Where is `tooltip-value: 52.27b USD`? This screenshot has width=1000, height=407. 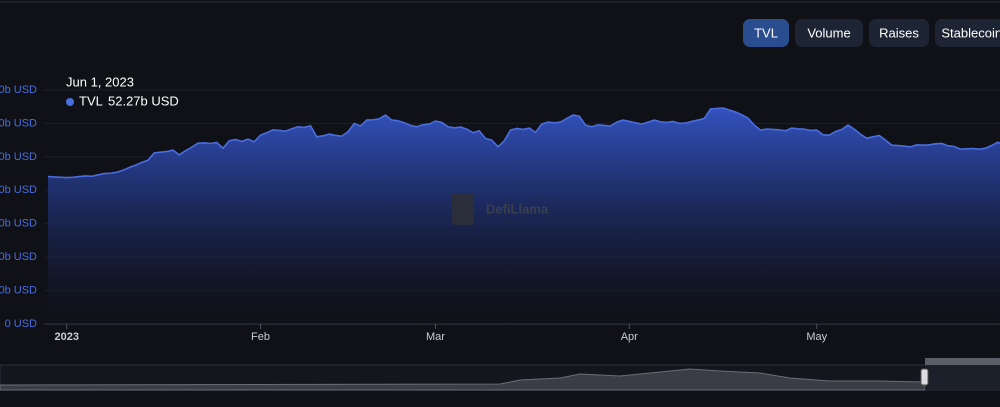
tooltip-value: 52.27b USD is located at coordinates (143, 100).